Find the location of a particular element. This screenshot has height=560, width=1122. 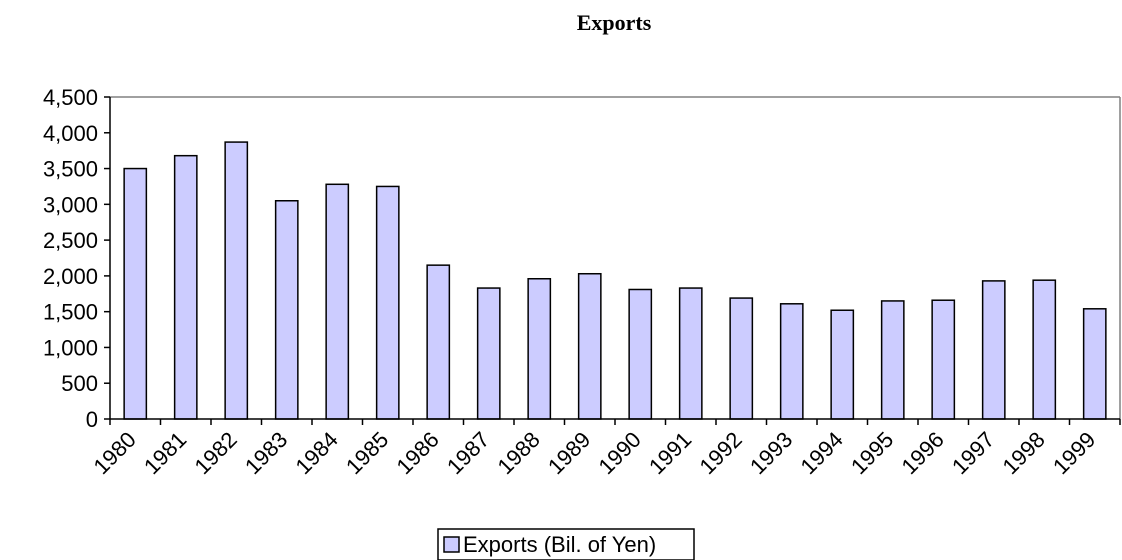

y-tick-label: 1,500 is located at coordinates (70, 312).